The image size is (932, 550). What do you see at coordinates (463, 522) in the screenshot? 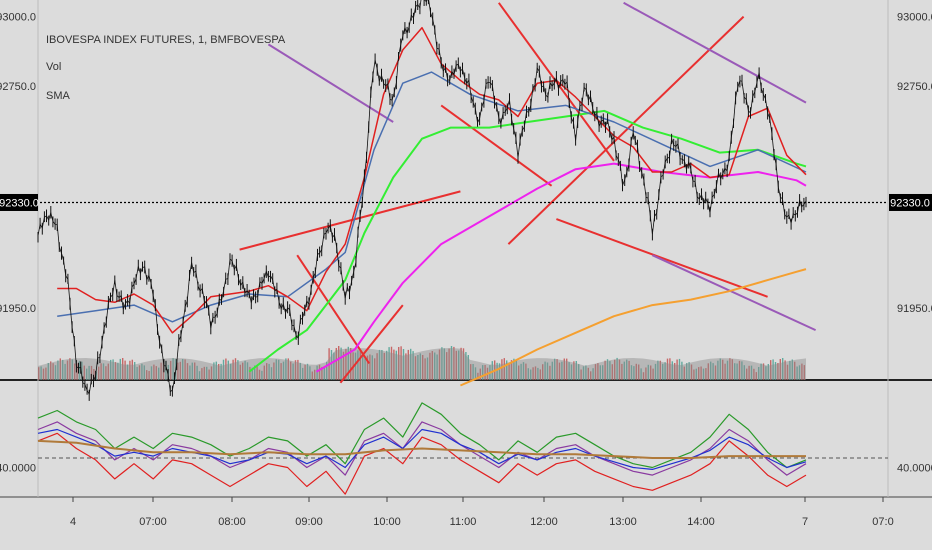
I see `time-tick-label: 11:00` at bounding box center [463, 522].